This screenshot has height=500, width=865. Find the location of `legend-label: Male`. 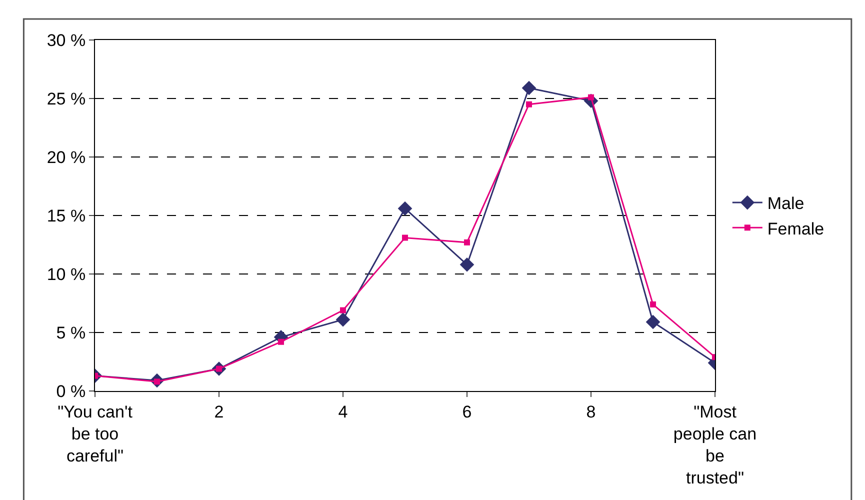

legend-label: Male is located at coordinates (785, 204).